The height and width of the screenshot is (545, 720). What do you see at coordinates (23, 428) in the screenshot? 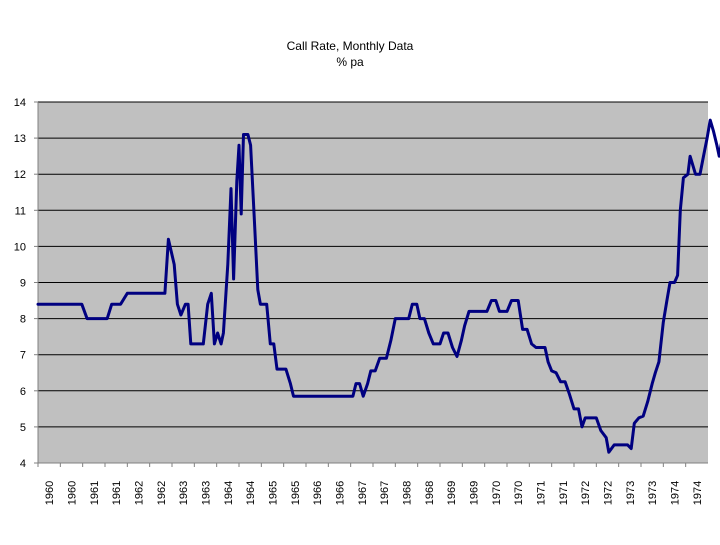
I see `y-tick-label: 5` at bounding box center [23, 428].